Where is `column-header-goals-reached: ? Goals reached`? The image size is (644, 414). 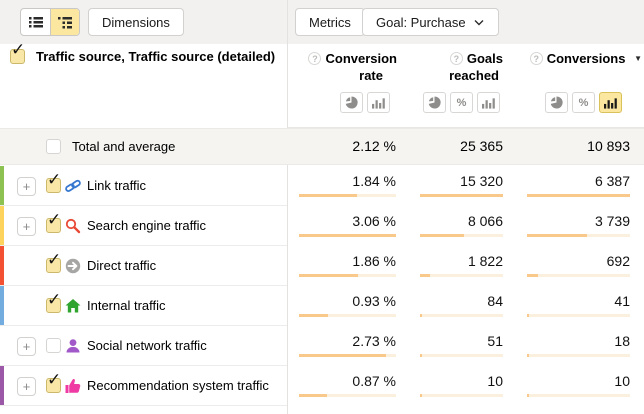 column-header-goals-reached: ? Goals reached is located at coordinates (454, 67).